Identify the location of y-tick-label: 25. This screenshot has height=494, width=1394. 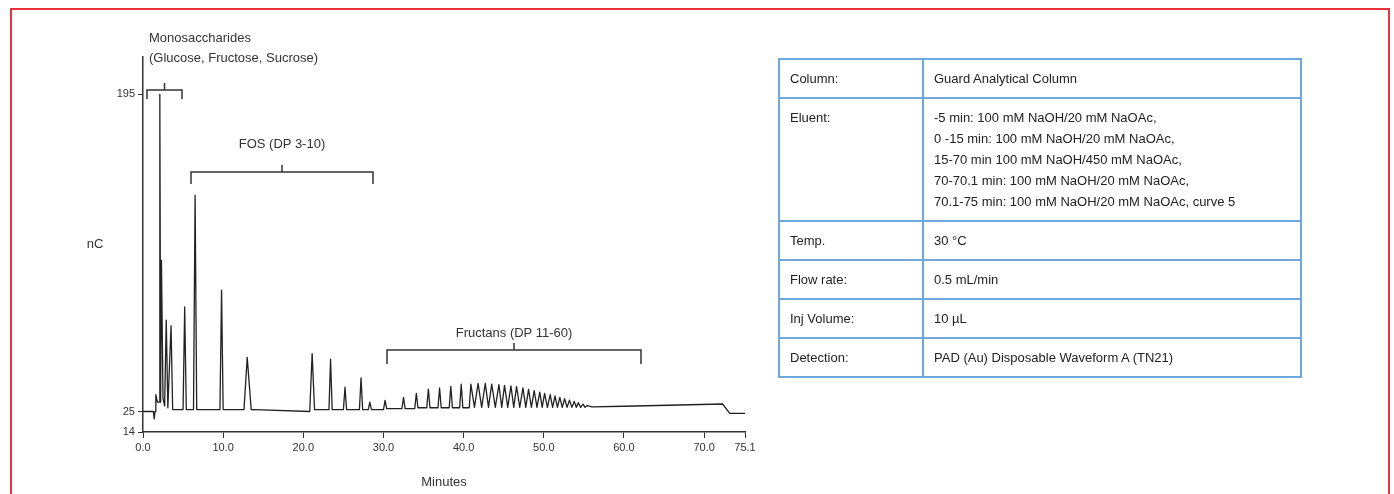
(128, 410).